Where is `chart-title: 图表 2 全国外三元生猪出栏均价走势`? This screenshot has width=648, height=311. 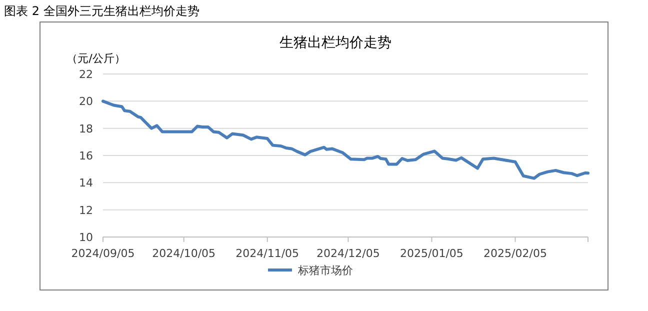
chart-title: 图表 2 全国外三元生猪出栏均价走势 is located at coordinates (102, 11).